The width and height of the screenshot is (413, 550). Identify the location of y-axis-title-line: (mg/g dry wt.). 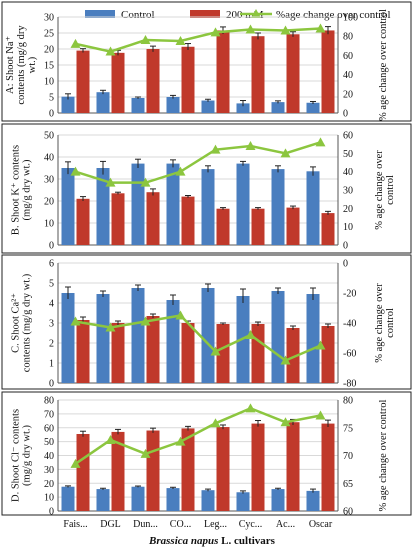
(27, 189).